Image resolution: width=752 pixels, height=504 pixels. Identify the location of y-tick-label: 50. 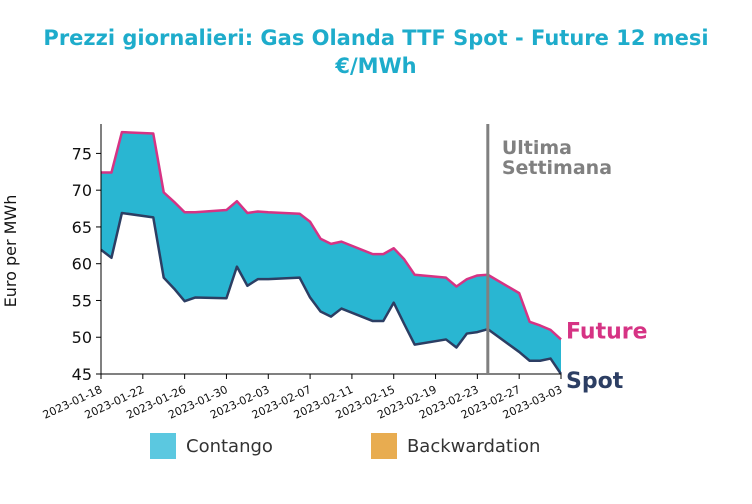
(82, 337).